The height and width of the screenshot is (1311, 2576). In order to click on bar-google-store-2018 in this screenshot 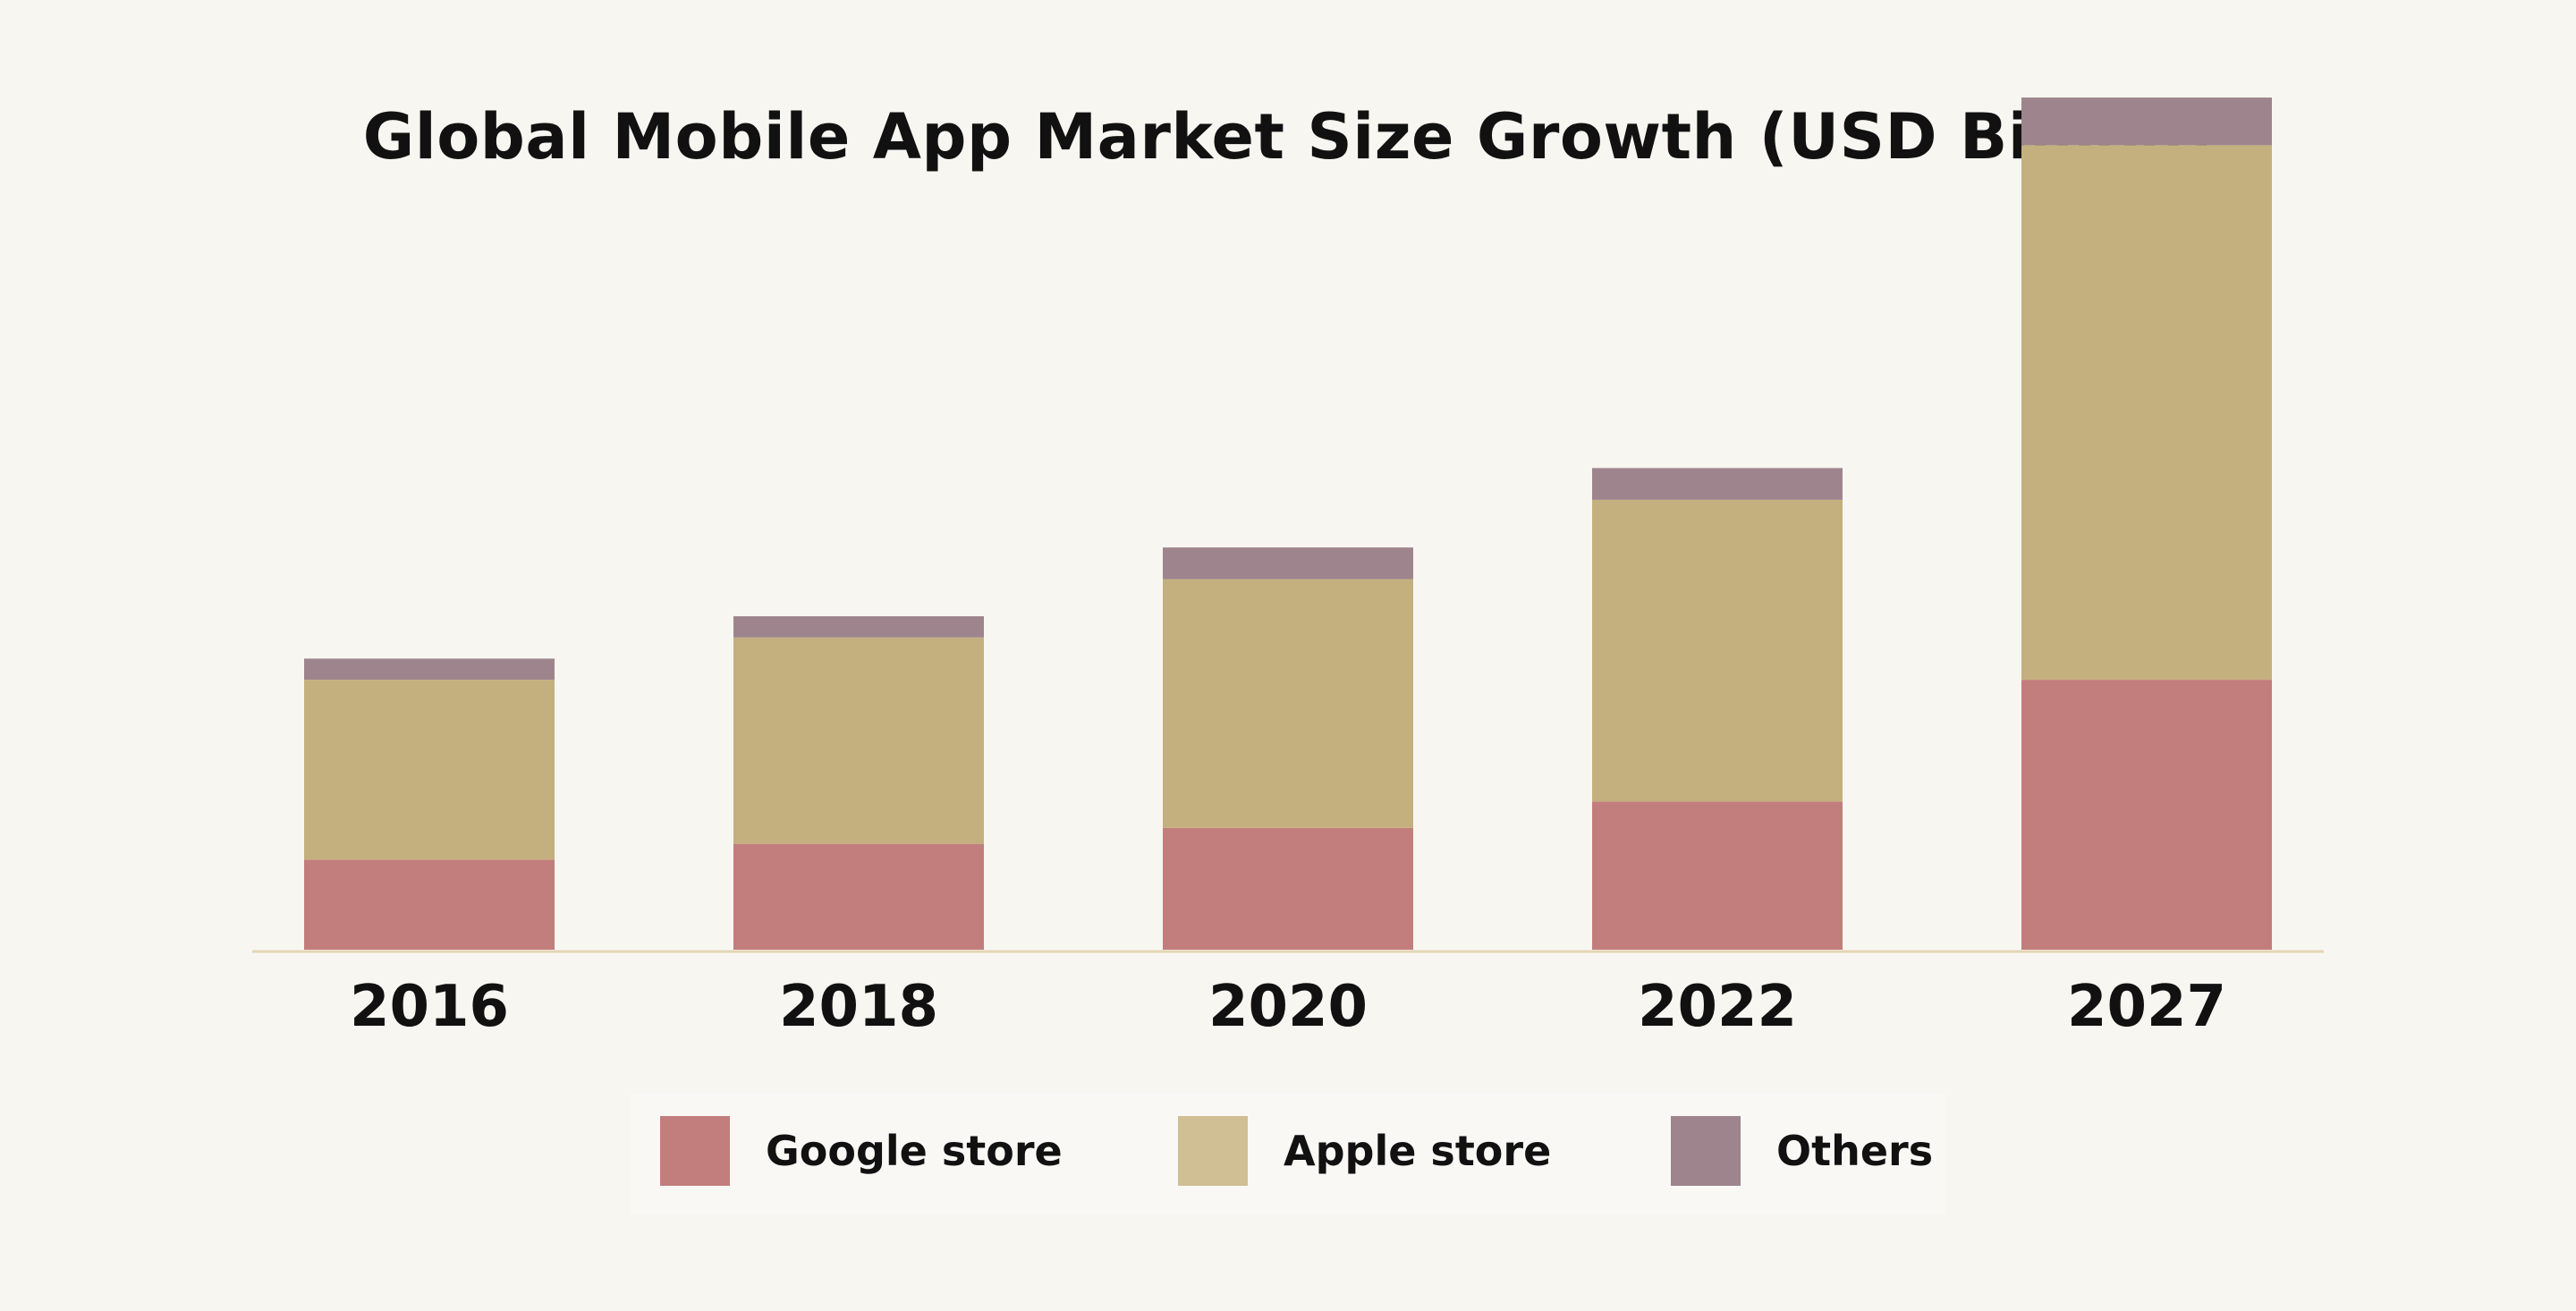, I will do `click(858, 896)`.